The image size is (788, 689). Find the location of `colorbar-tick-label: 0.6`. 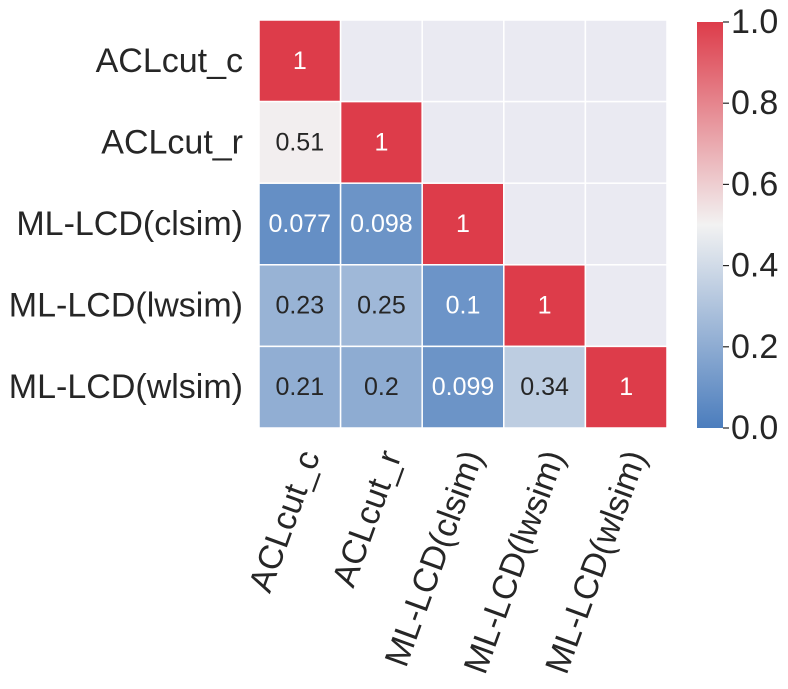

colorbar-tick-label: 0.6 is located at coordinates (754, 184).